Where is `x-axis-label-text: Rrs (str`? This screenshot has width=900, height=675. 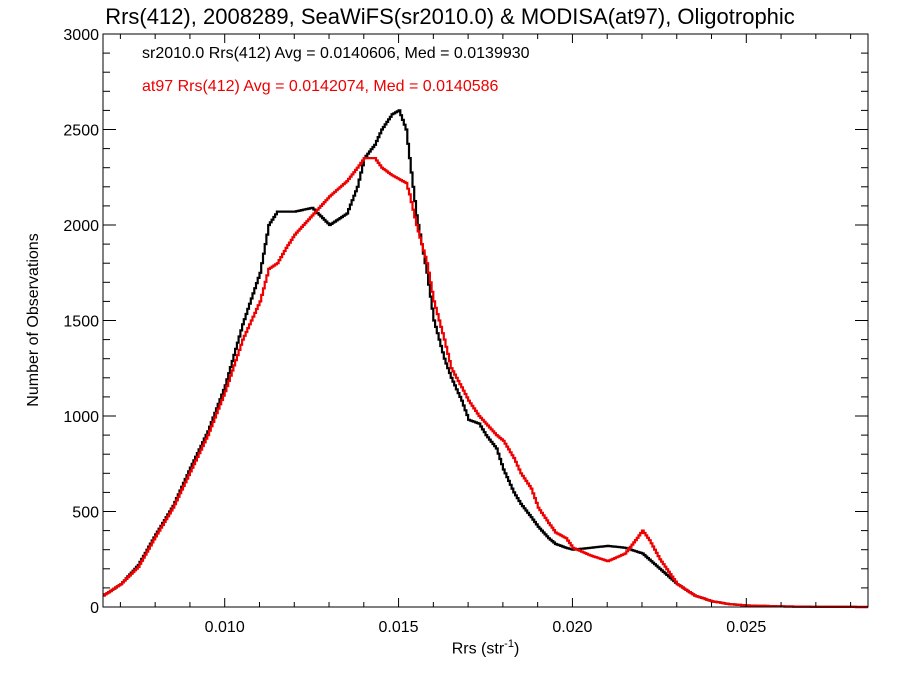 x-axis-label-text: Rrs (str is located at coordinates (478, 649).